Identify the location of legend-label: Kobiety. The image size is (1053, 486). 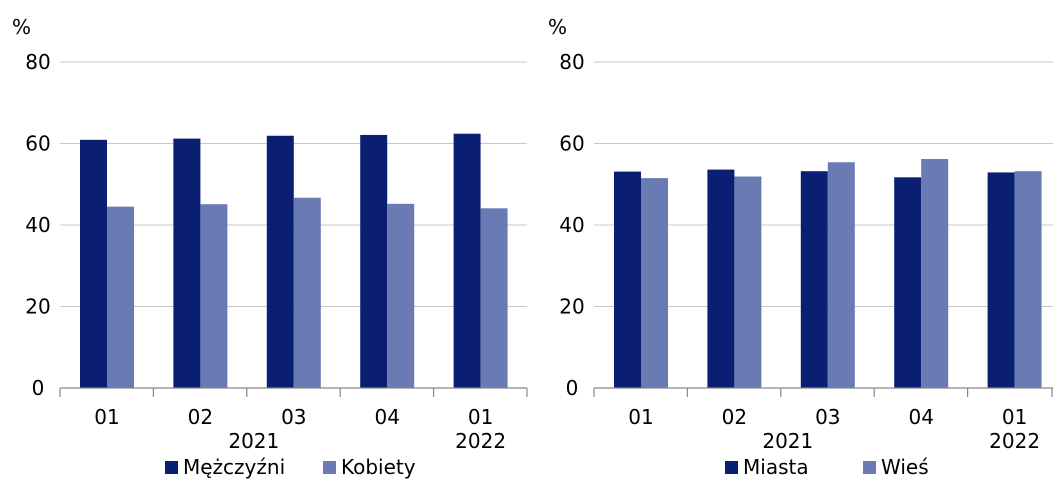
(378, 467).